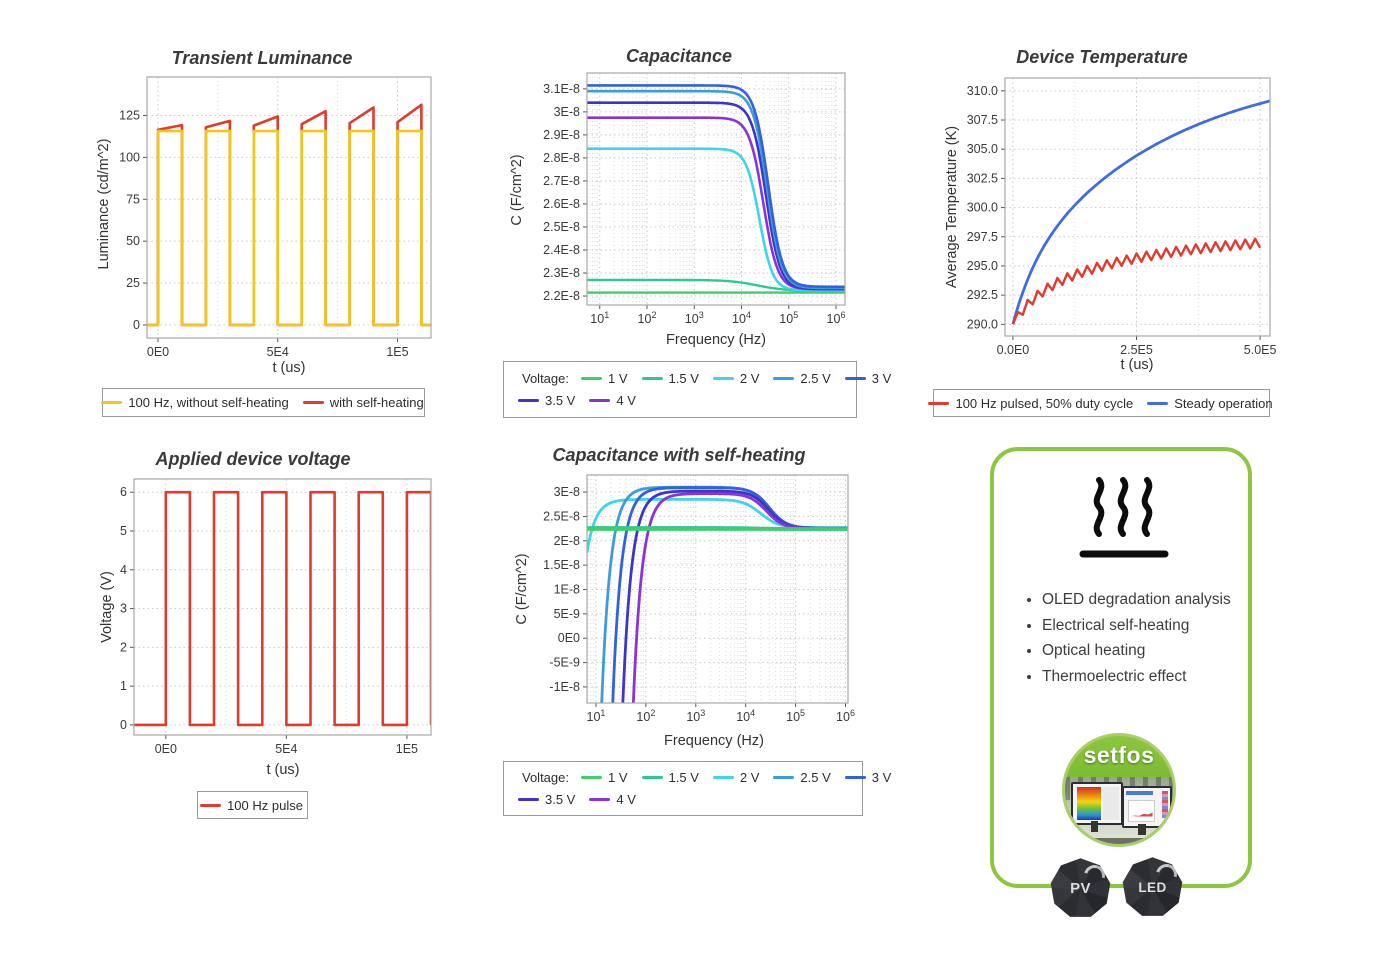 The width and height of the screenshot is (1389, 961). What do you see at coordinates (123, 647) in the screenshot?
I see `svg-text: 2` at bounding box center [123, 647].